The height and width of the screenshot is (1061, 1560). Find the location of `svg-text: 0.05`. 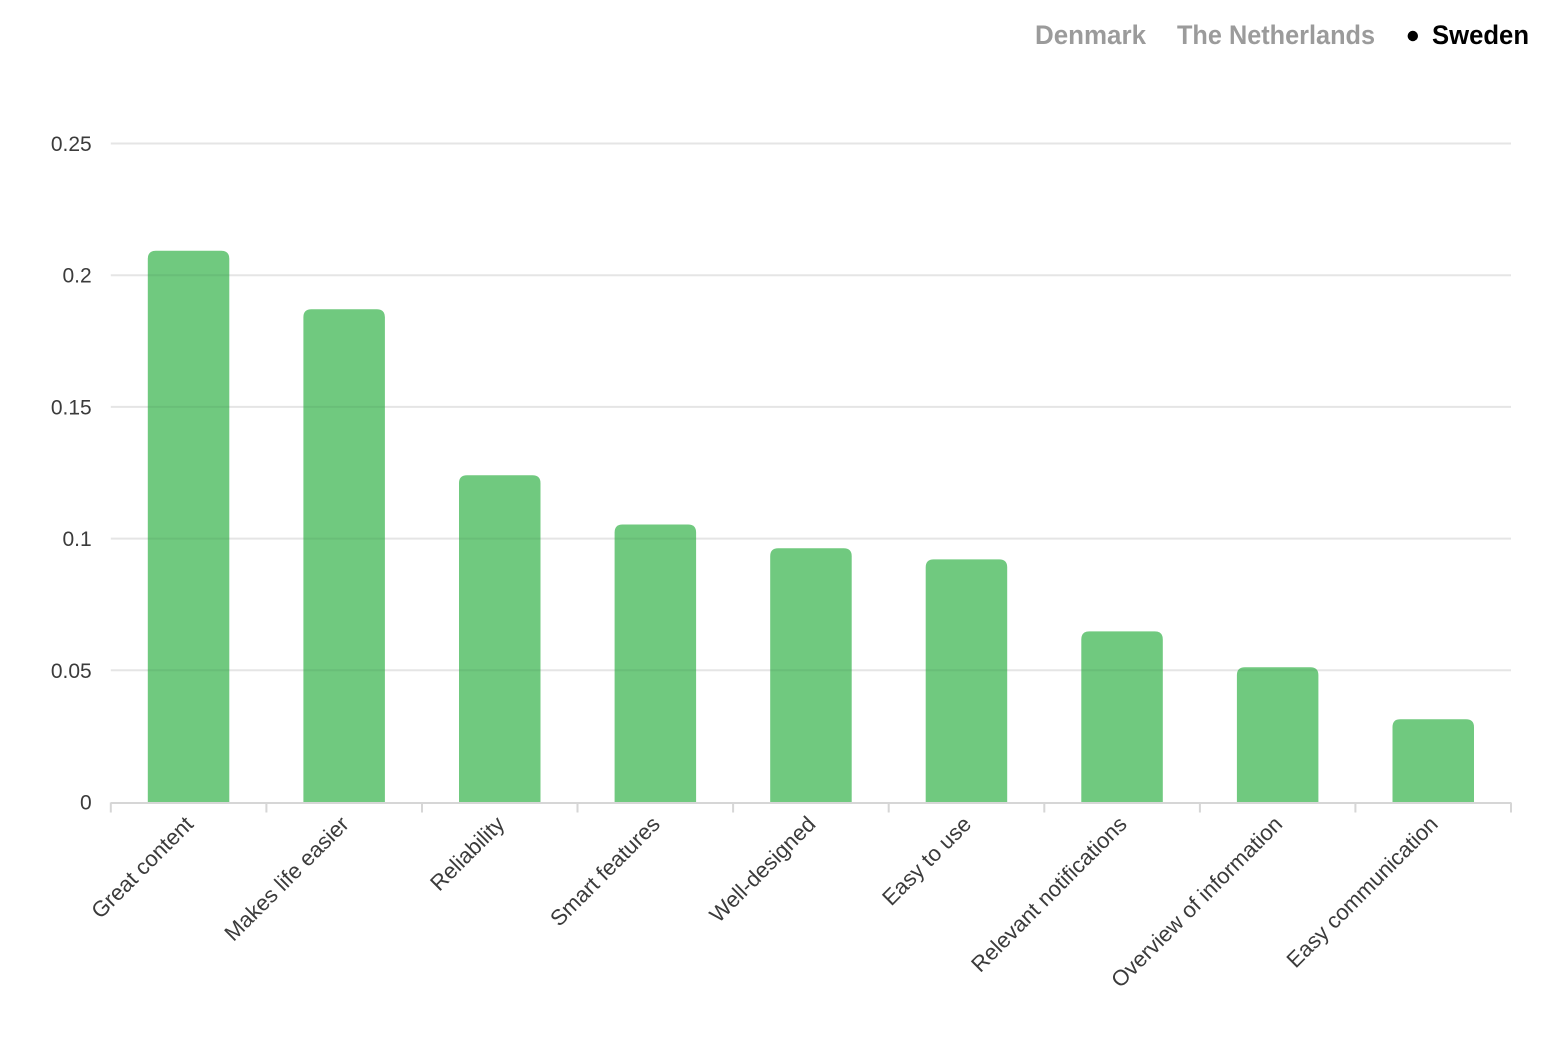

svg-text: 0.05 is located at coordinates (71, 671).